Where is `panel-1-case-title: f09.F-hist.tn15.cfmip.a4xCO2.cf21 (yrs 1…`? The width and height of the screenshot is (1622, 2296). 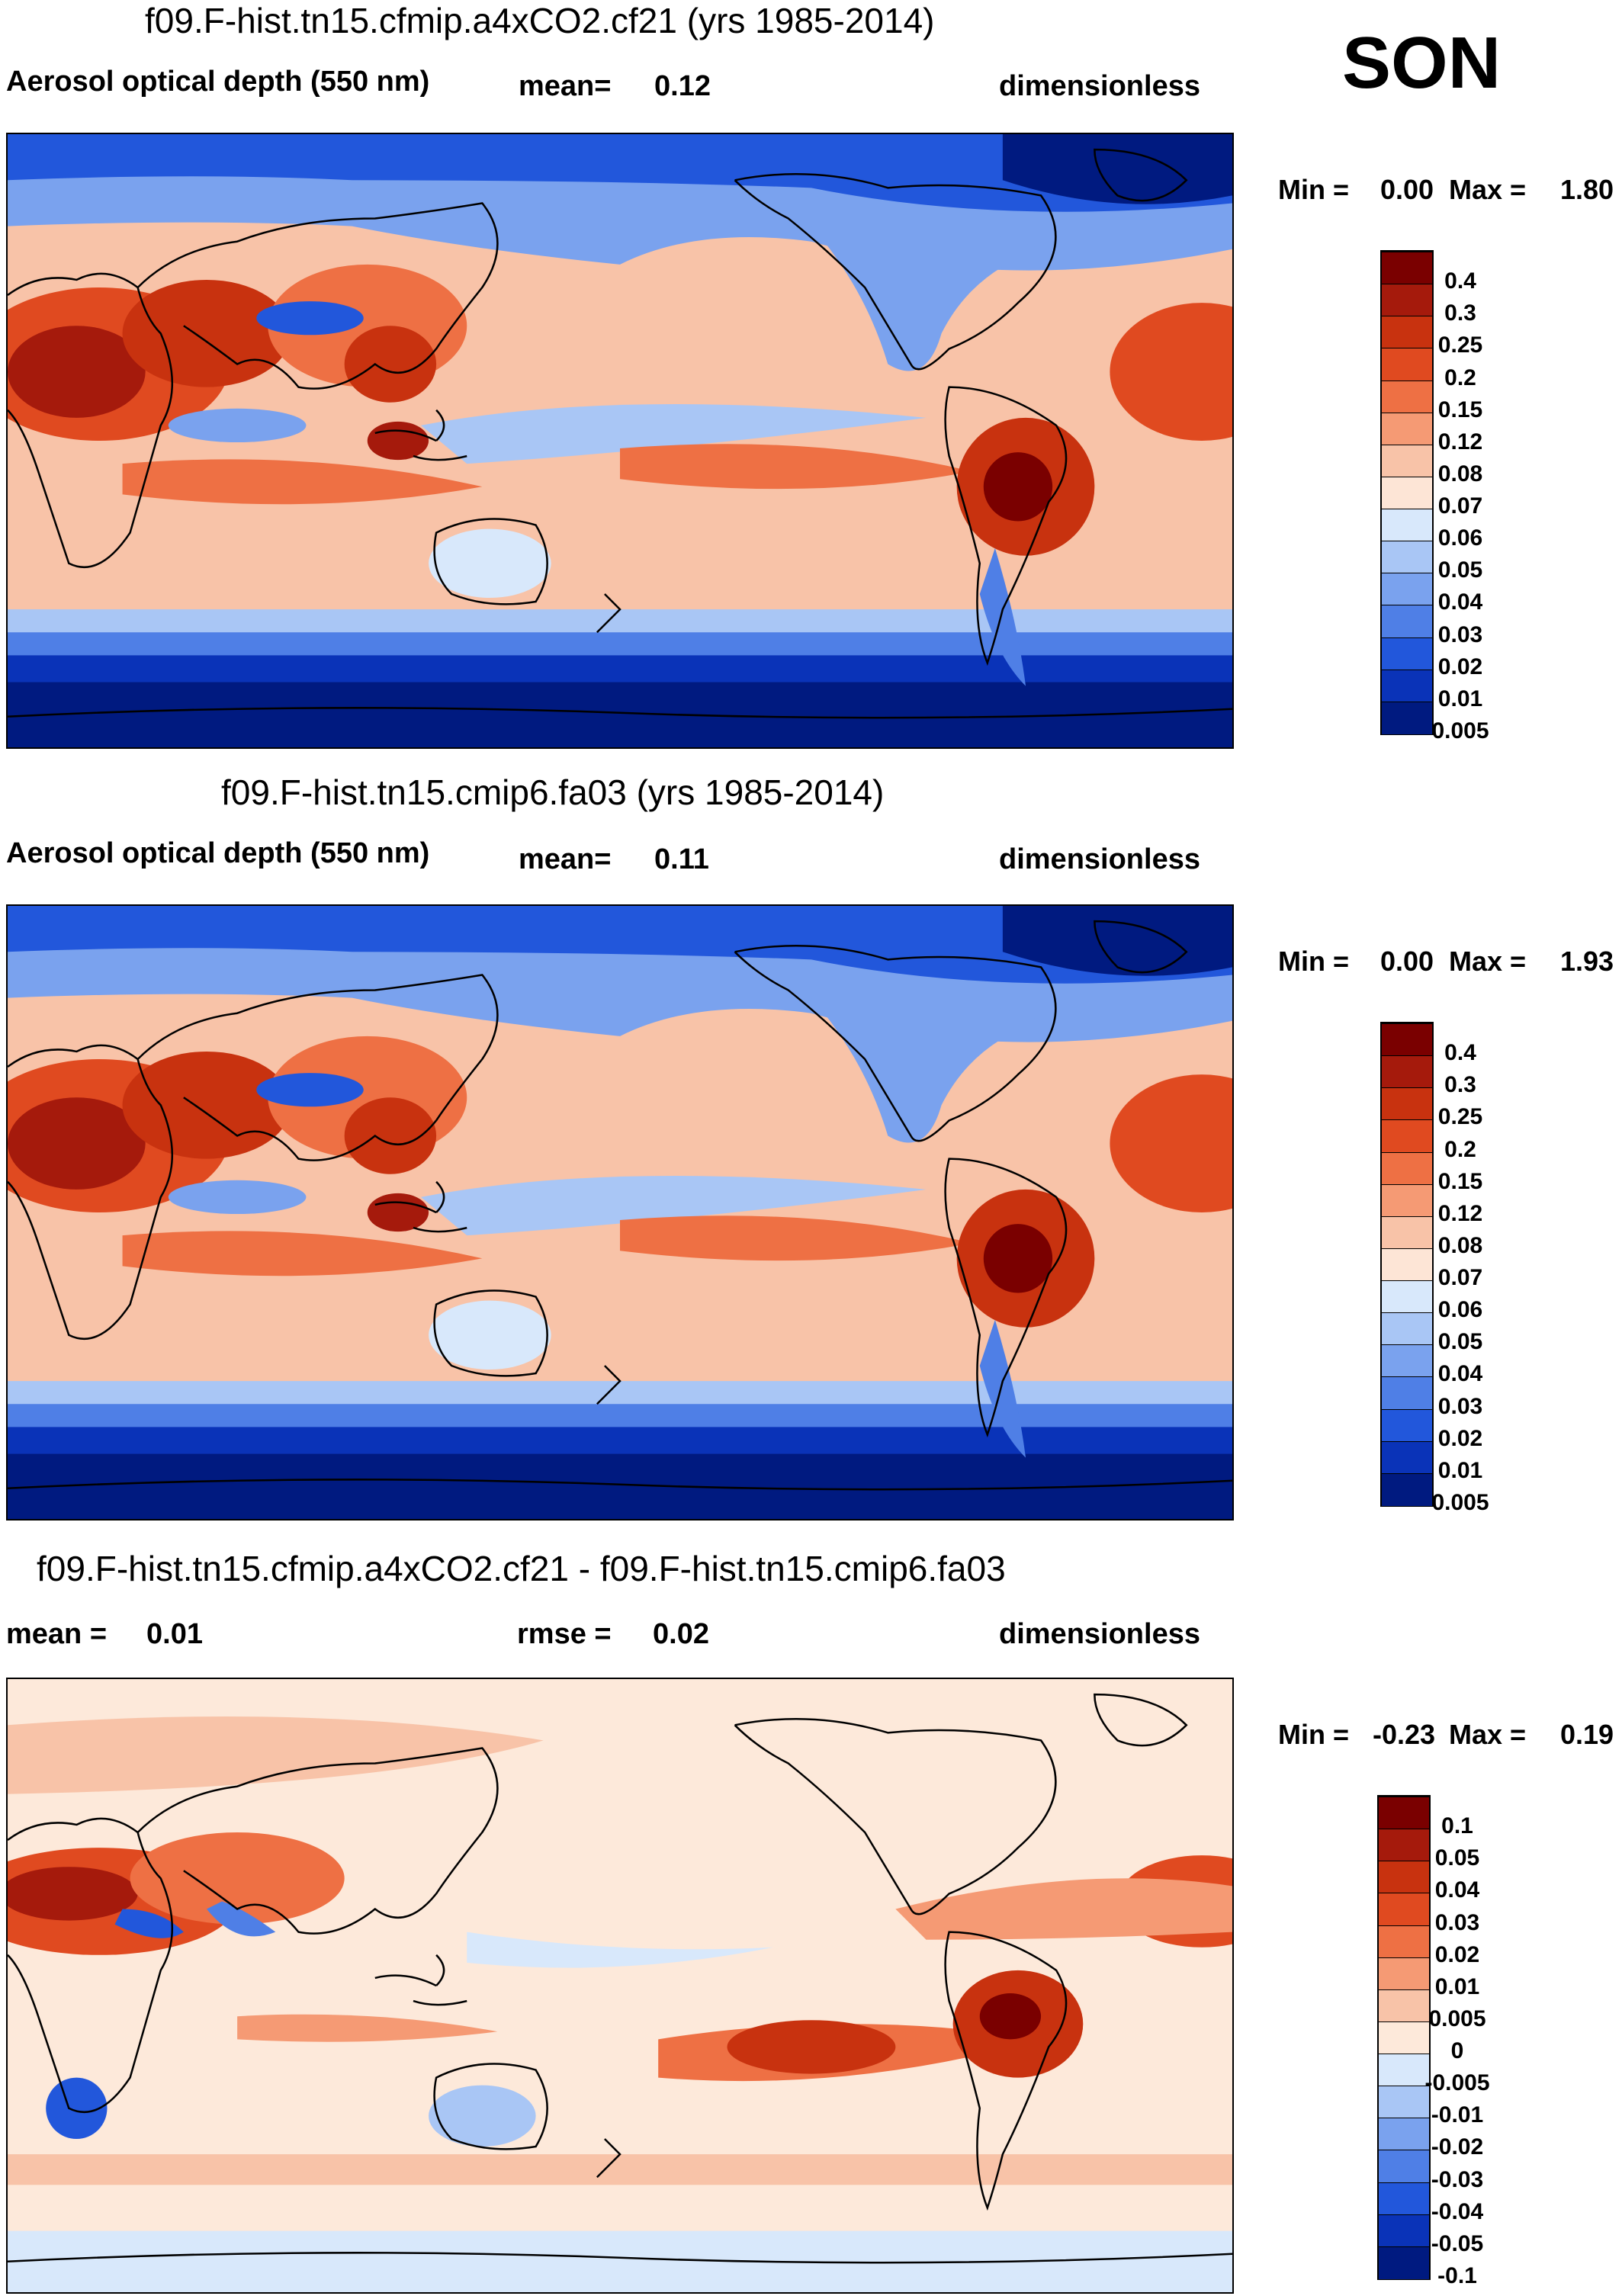
panel-1-case-title: f09.F-hist.tn15.cfmip.a4xCO2.cf21 (yrs 1… is located at coordinates (540, 20).